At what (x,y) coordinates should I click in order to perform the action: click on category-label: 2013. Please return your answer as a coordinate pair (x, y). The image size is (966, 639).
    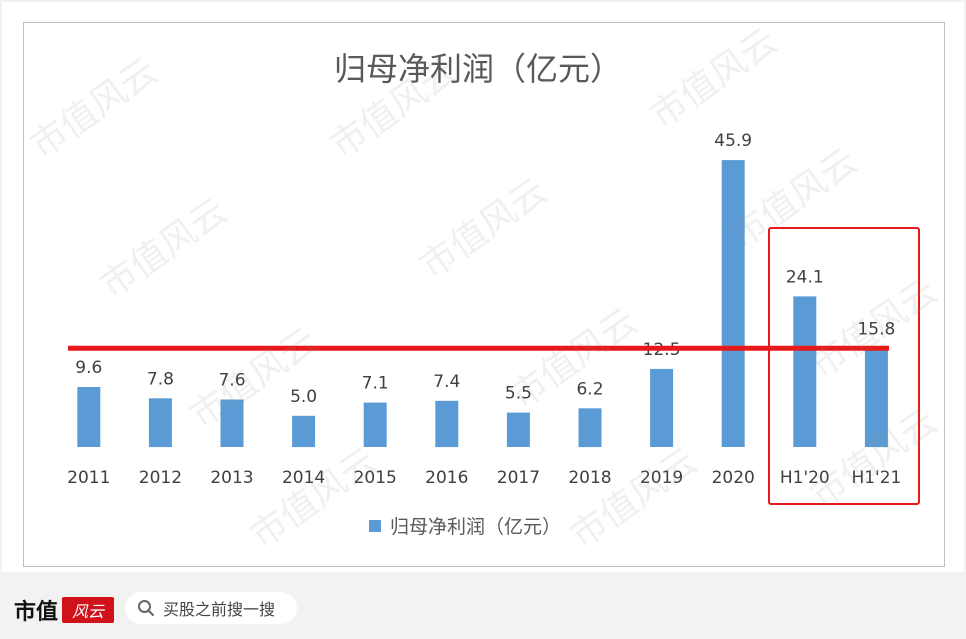
    Looking at the image, I should click on (231, 478).